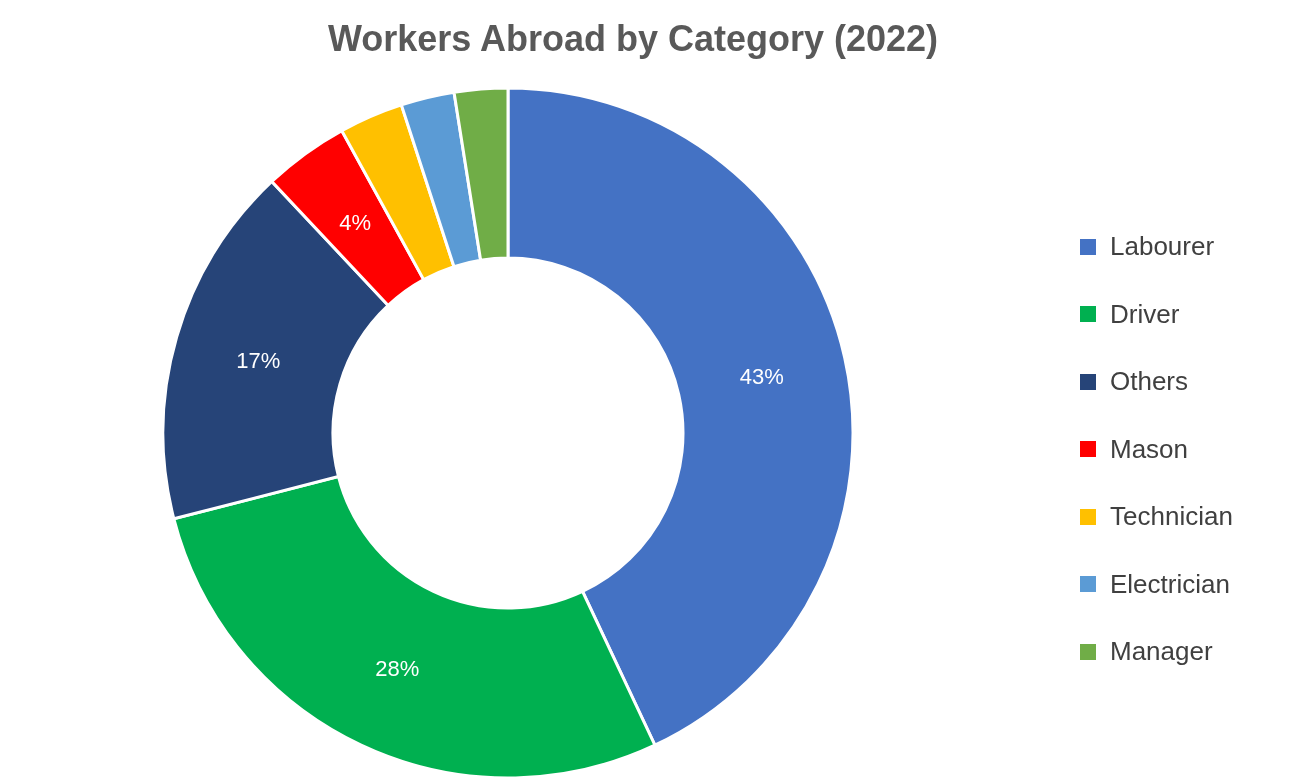 The image size is (1292, 783). I want to click on data-label: 43%, so click(761, 376).